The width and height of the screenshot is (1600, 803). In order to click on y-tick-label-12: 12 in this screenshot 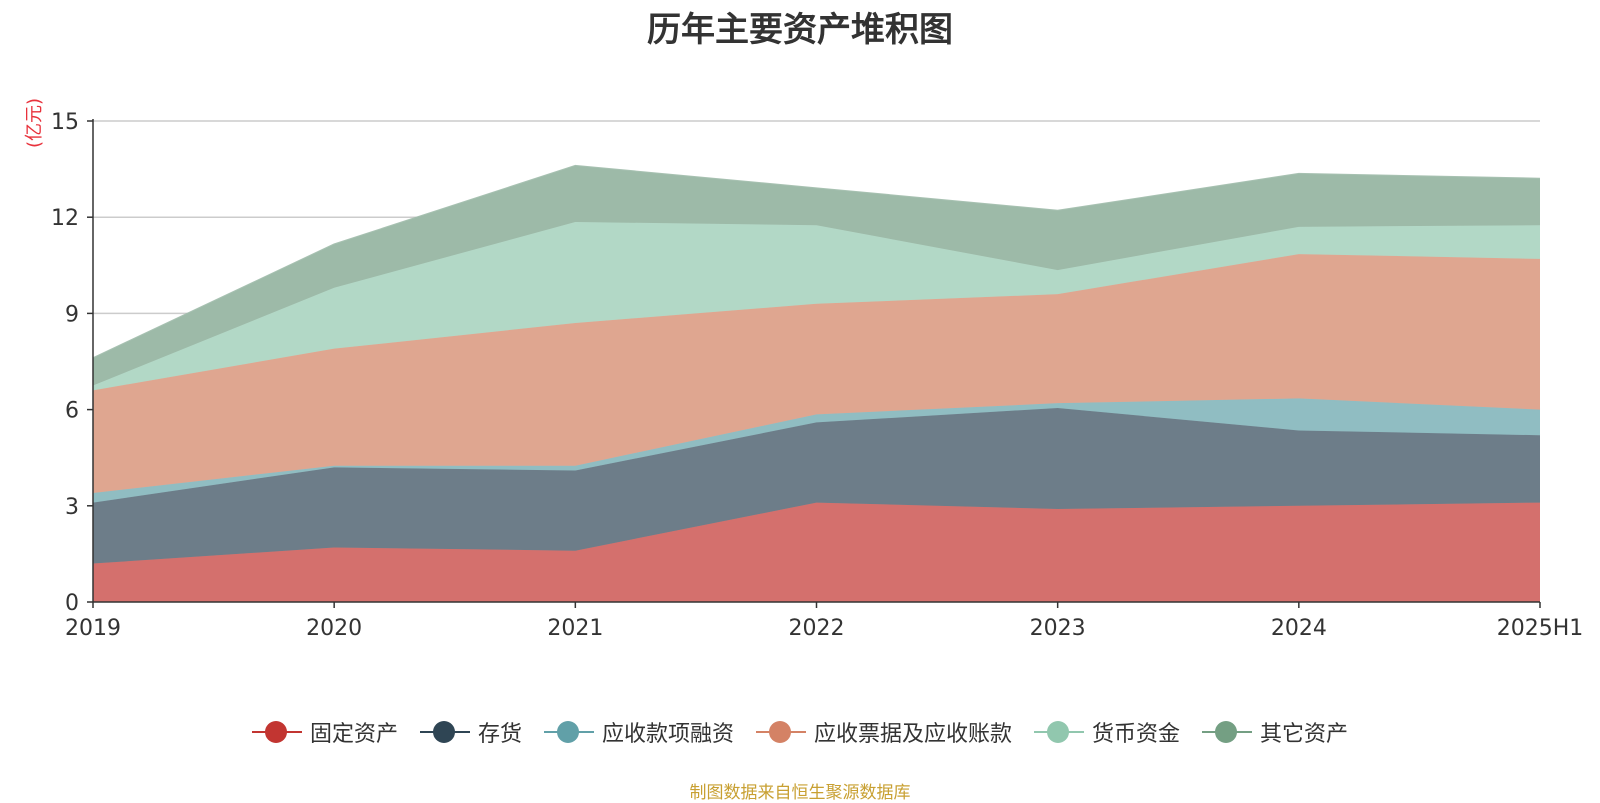, I will do `click(65, 218)`.